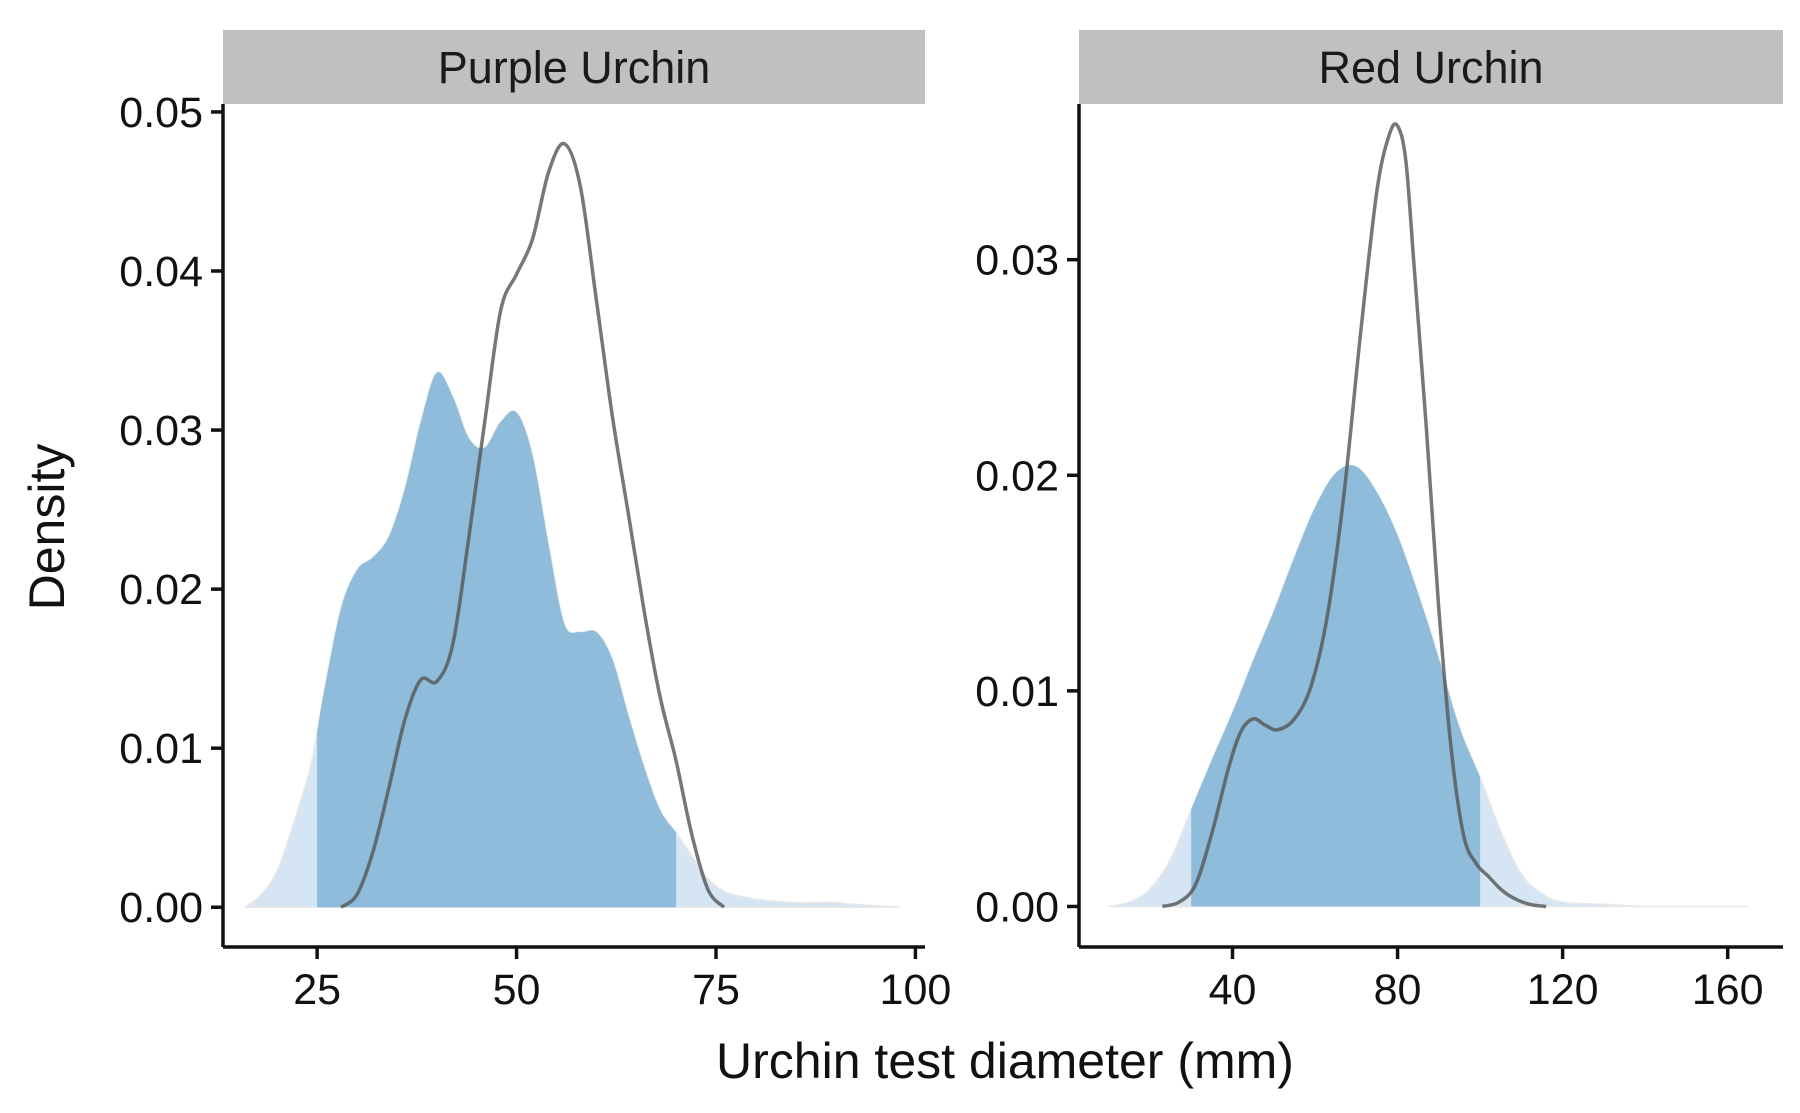 The width and height of the screenshot is (1800, 1113). I want to click on x-tick-label: 160, so click(1728, 990).